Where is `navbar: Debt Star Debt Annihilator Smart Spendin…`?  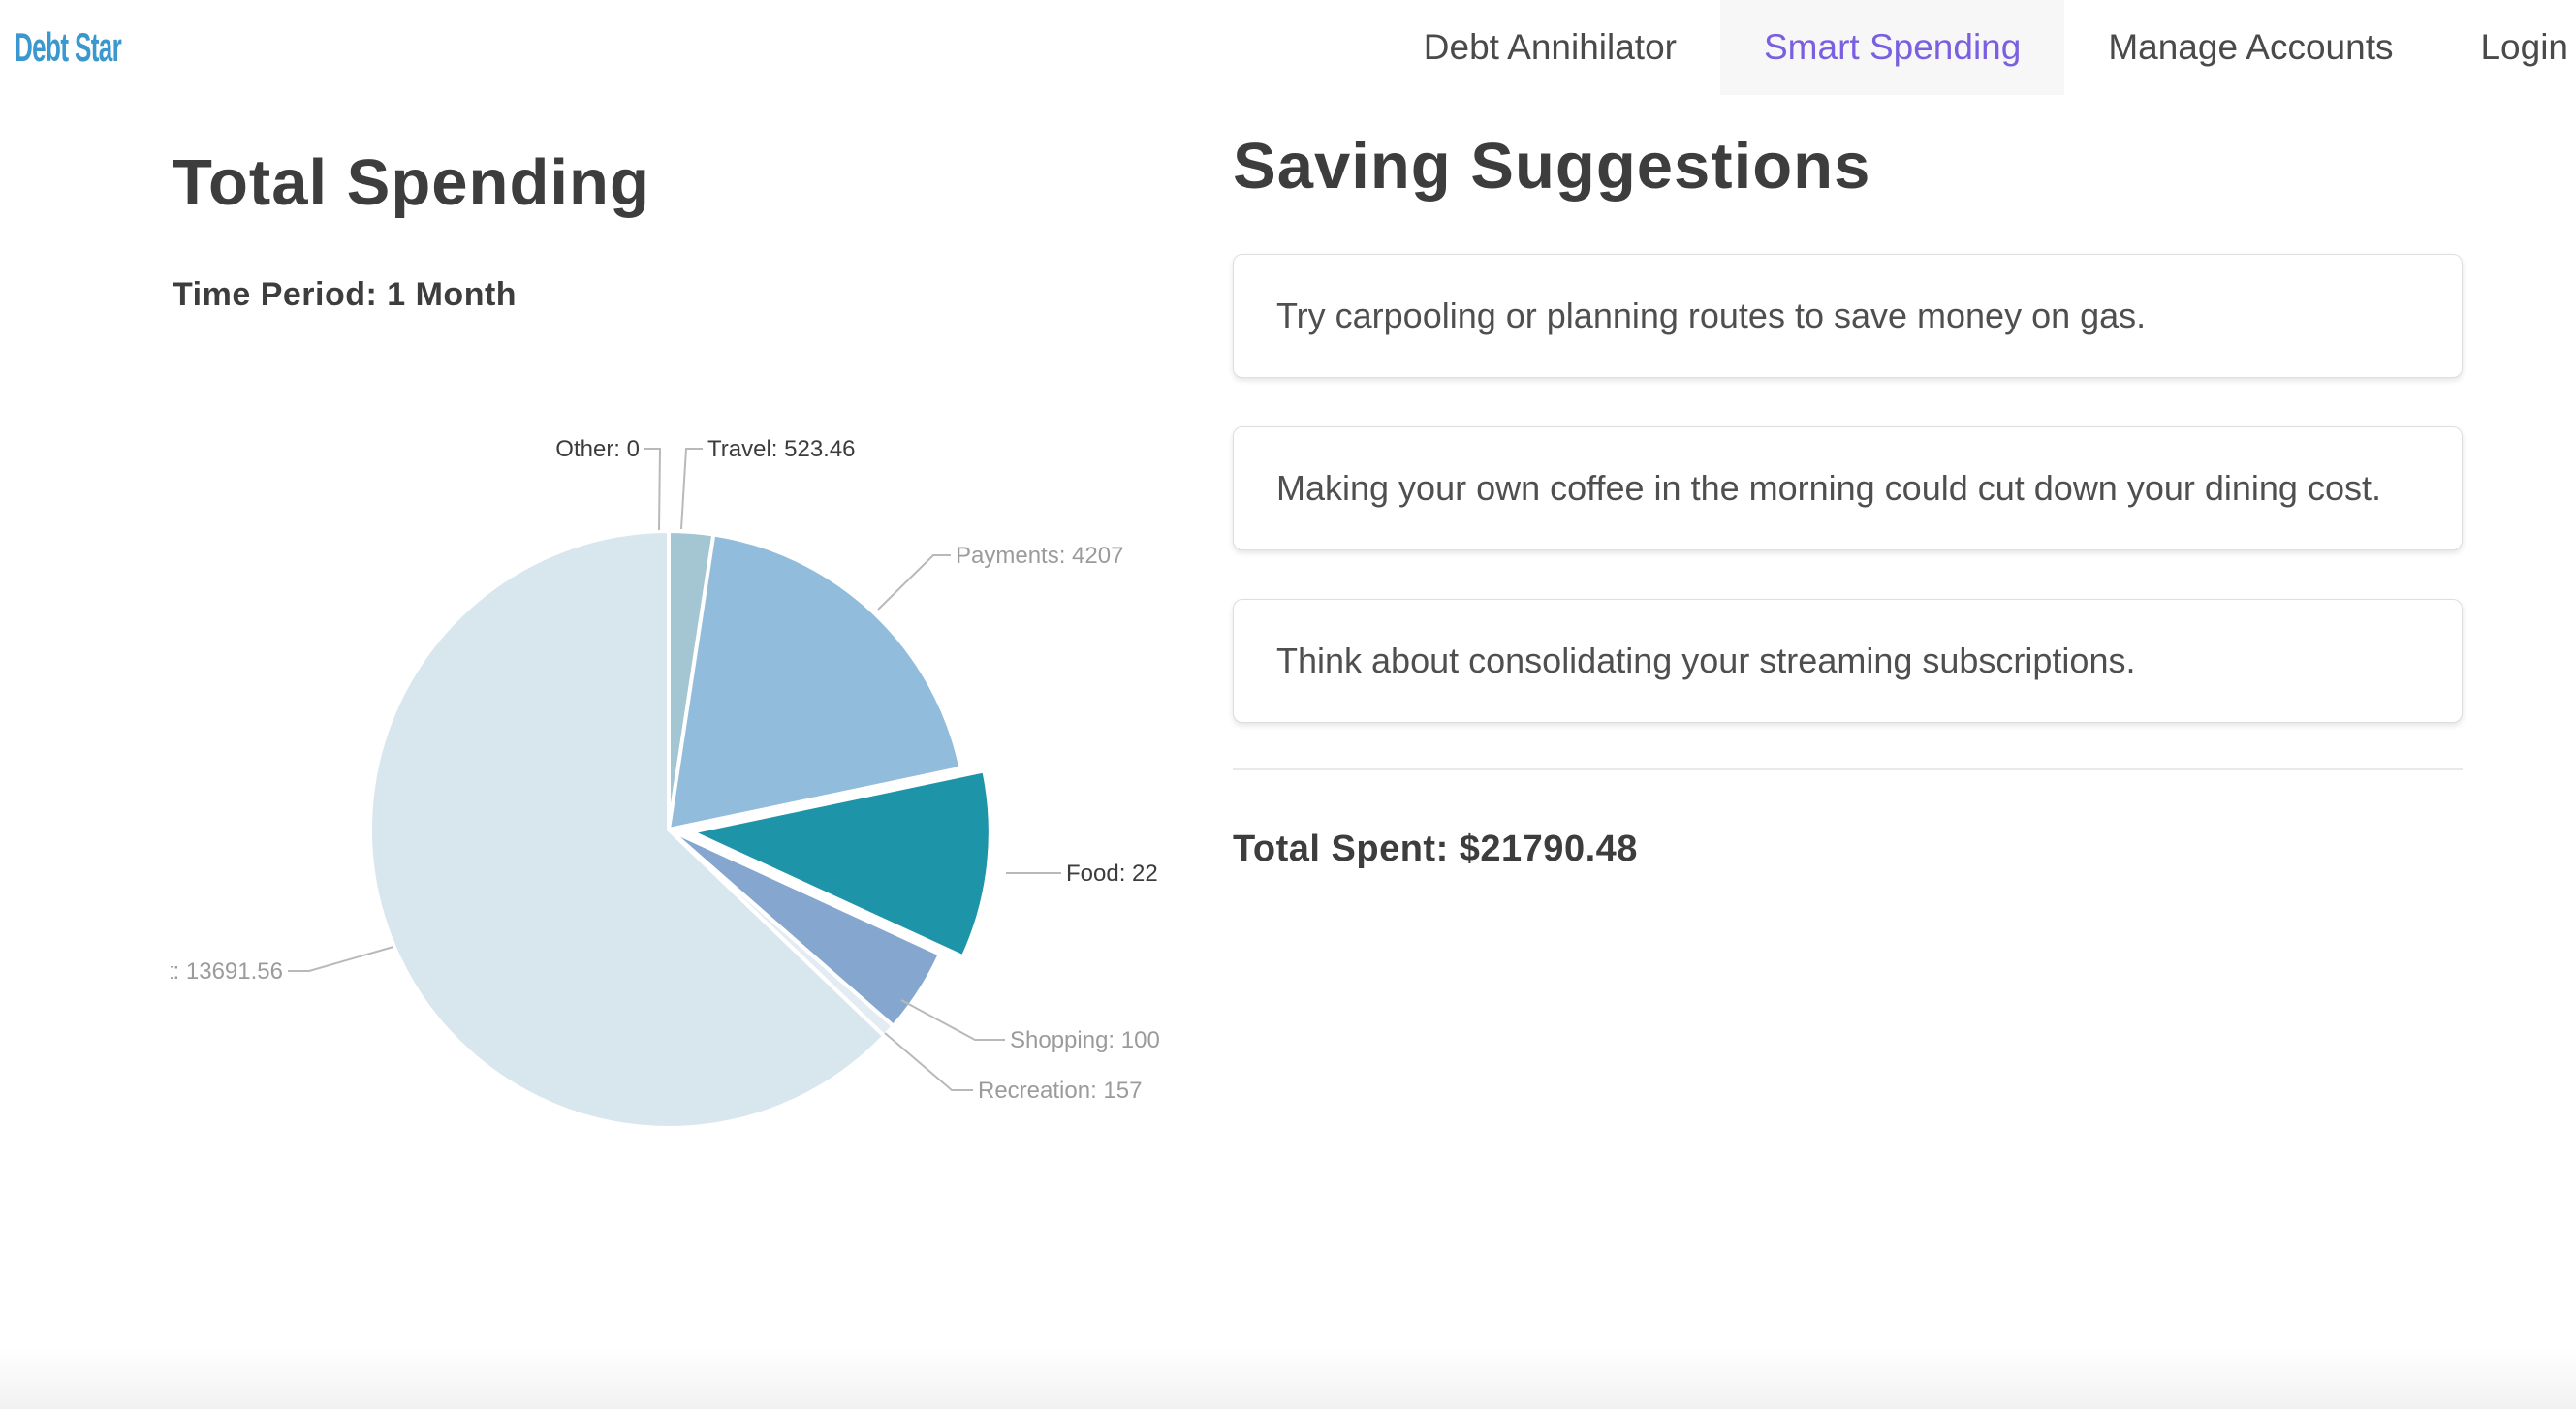 navbar: Debt Star Debt Annihilator Smart Spendin… is located at coordinates (1288, 48).